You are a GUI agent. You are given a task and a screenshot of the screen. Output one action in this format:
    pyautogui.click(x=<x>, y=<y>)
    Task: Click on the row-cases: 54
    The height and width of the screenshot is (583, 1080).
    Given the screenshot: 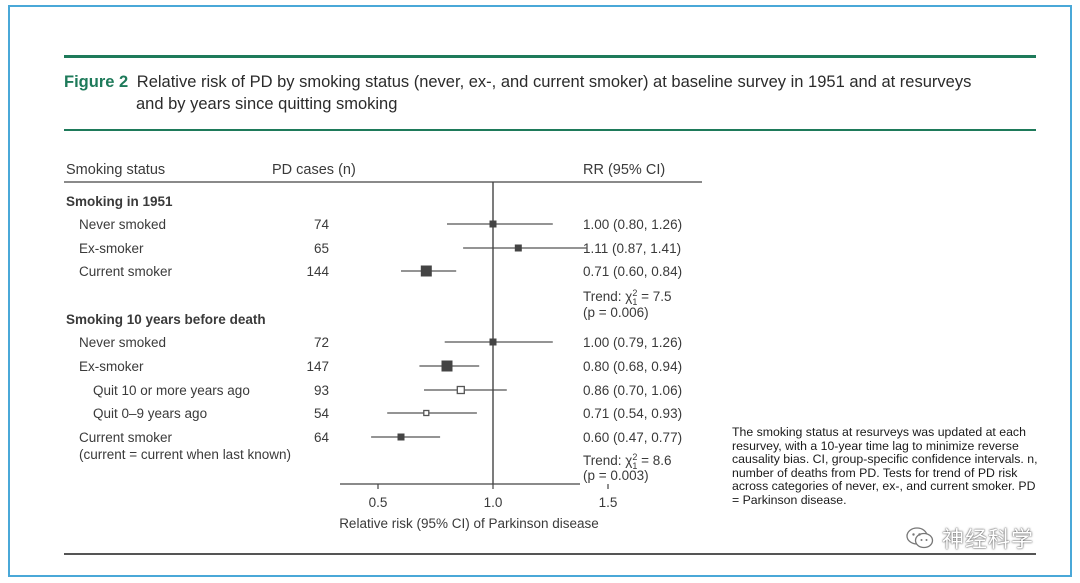 What is the action you would take?
    pyautogui.click(x=322, y=413)
    